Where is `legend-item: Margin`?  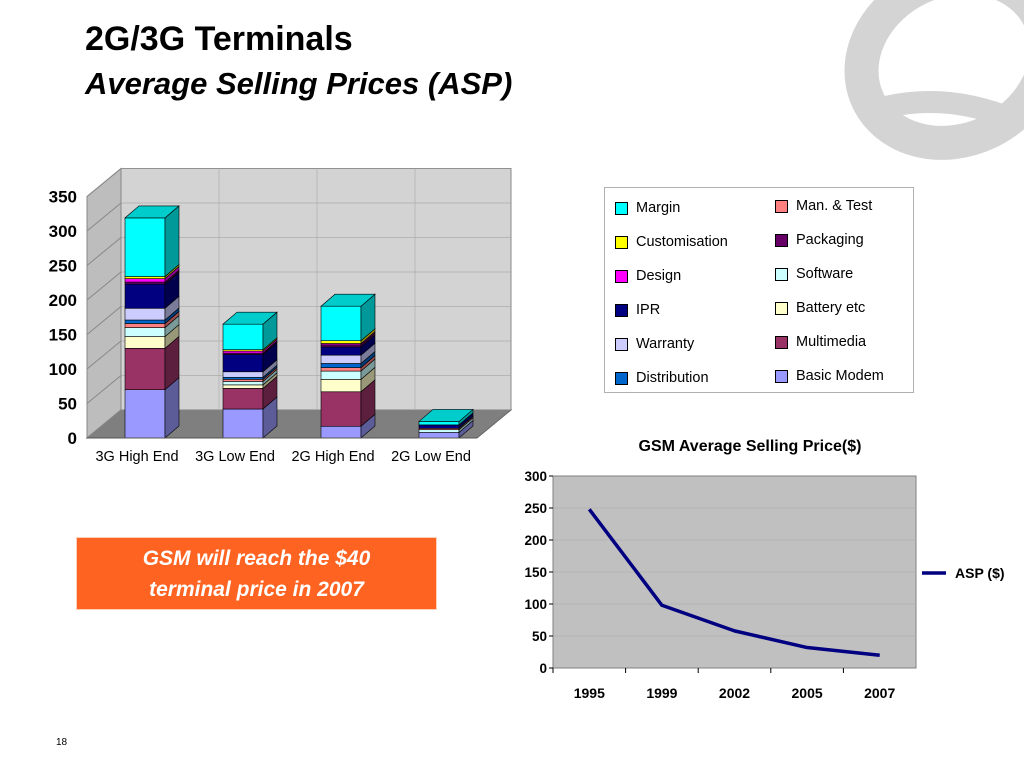
legend-item: Margin is located at coordinates (647, 208).